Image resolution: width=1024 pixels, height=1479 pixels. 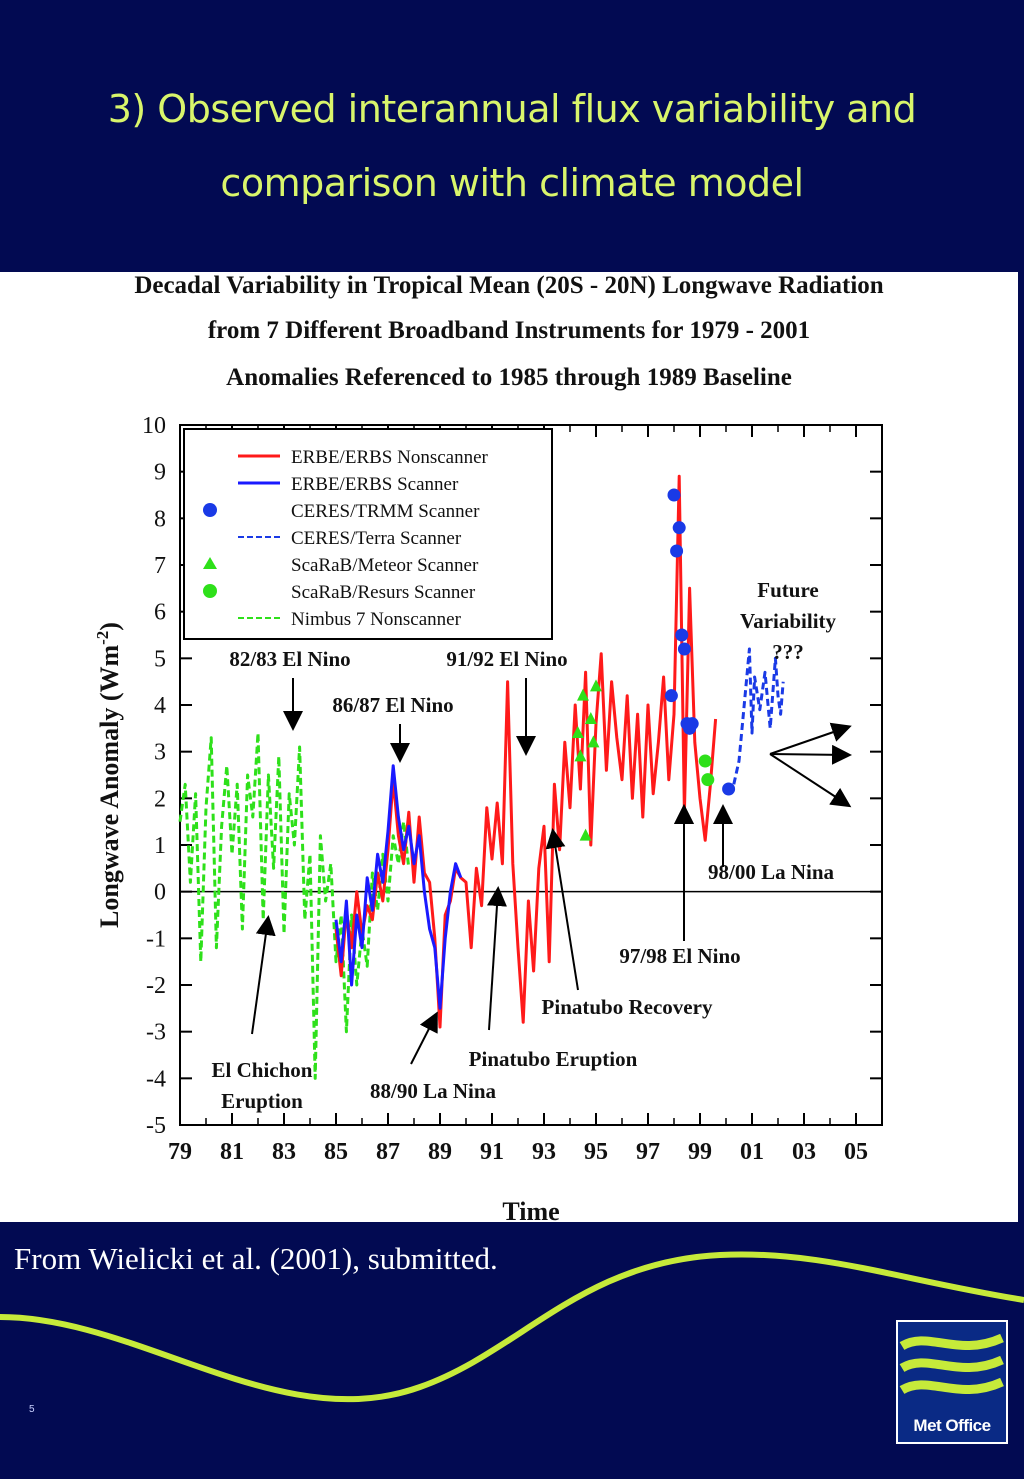 What do you see at coordinates (156, 986) in the screenshot?
I see `y-tick-label: -2` at bounding box center [156, 986].